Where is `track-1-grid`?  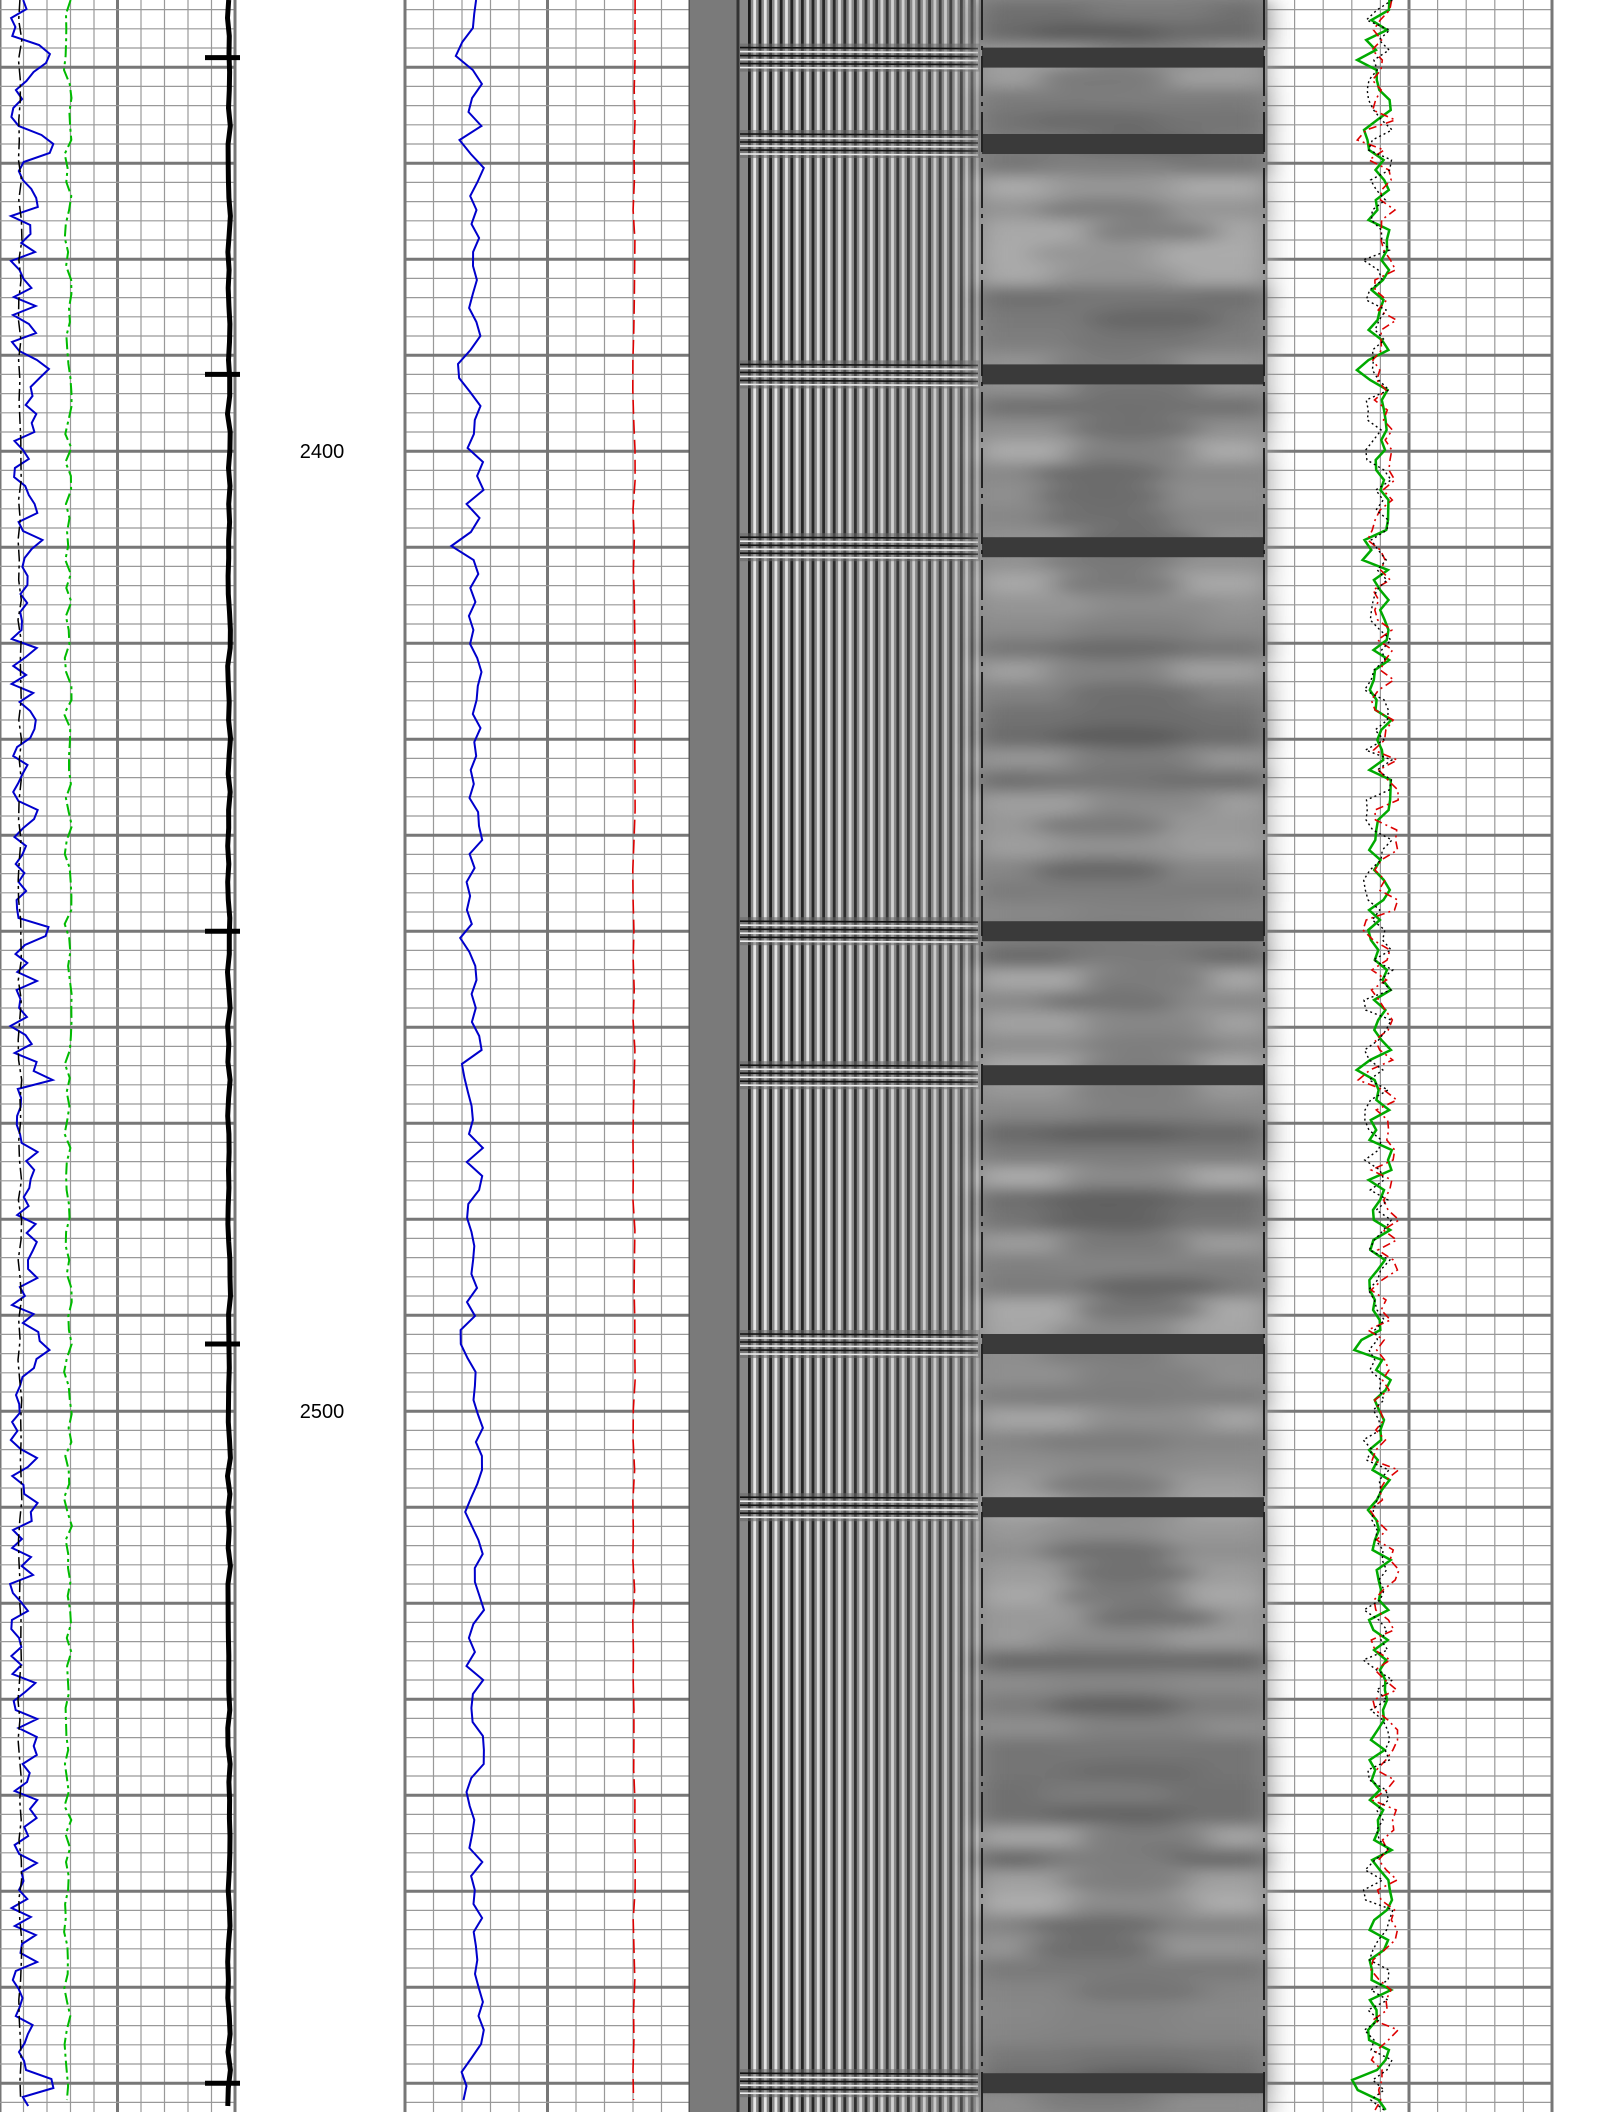
track-1-grid is located at coordinates (118, 1056).